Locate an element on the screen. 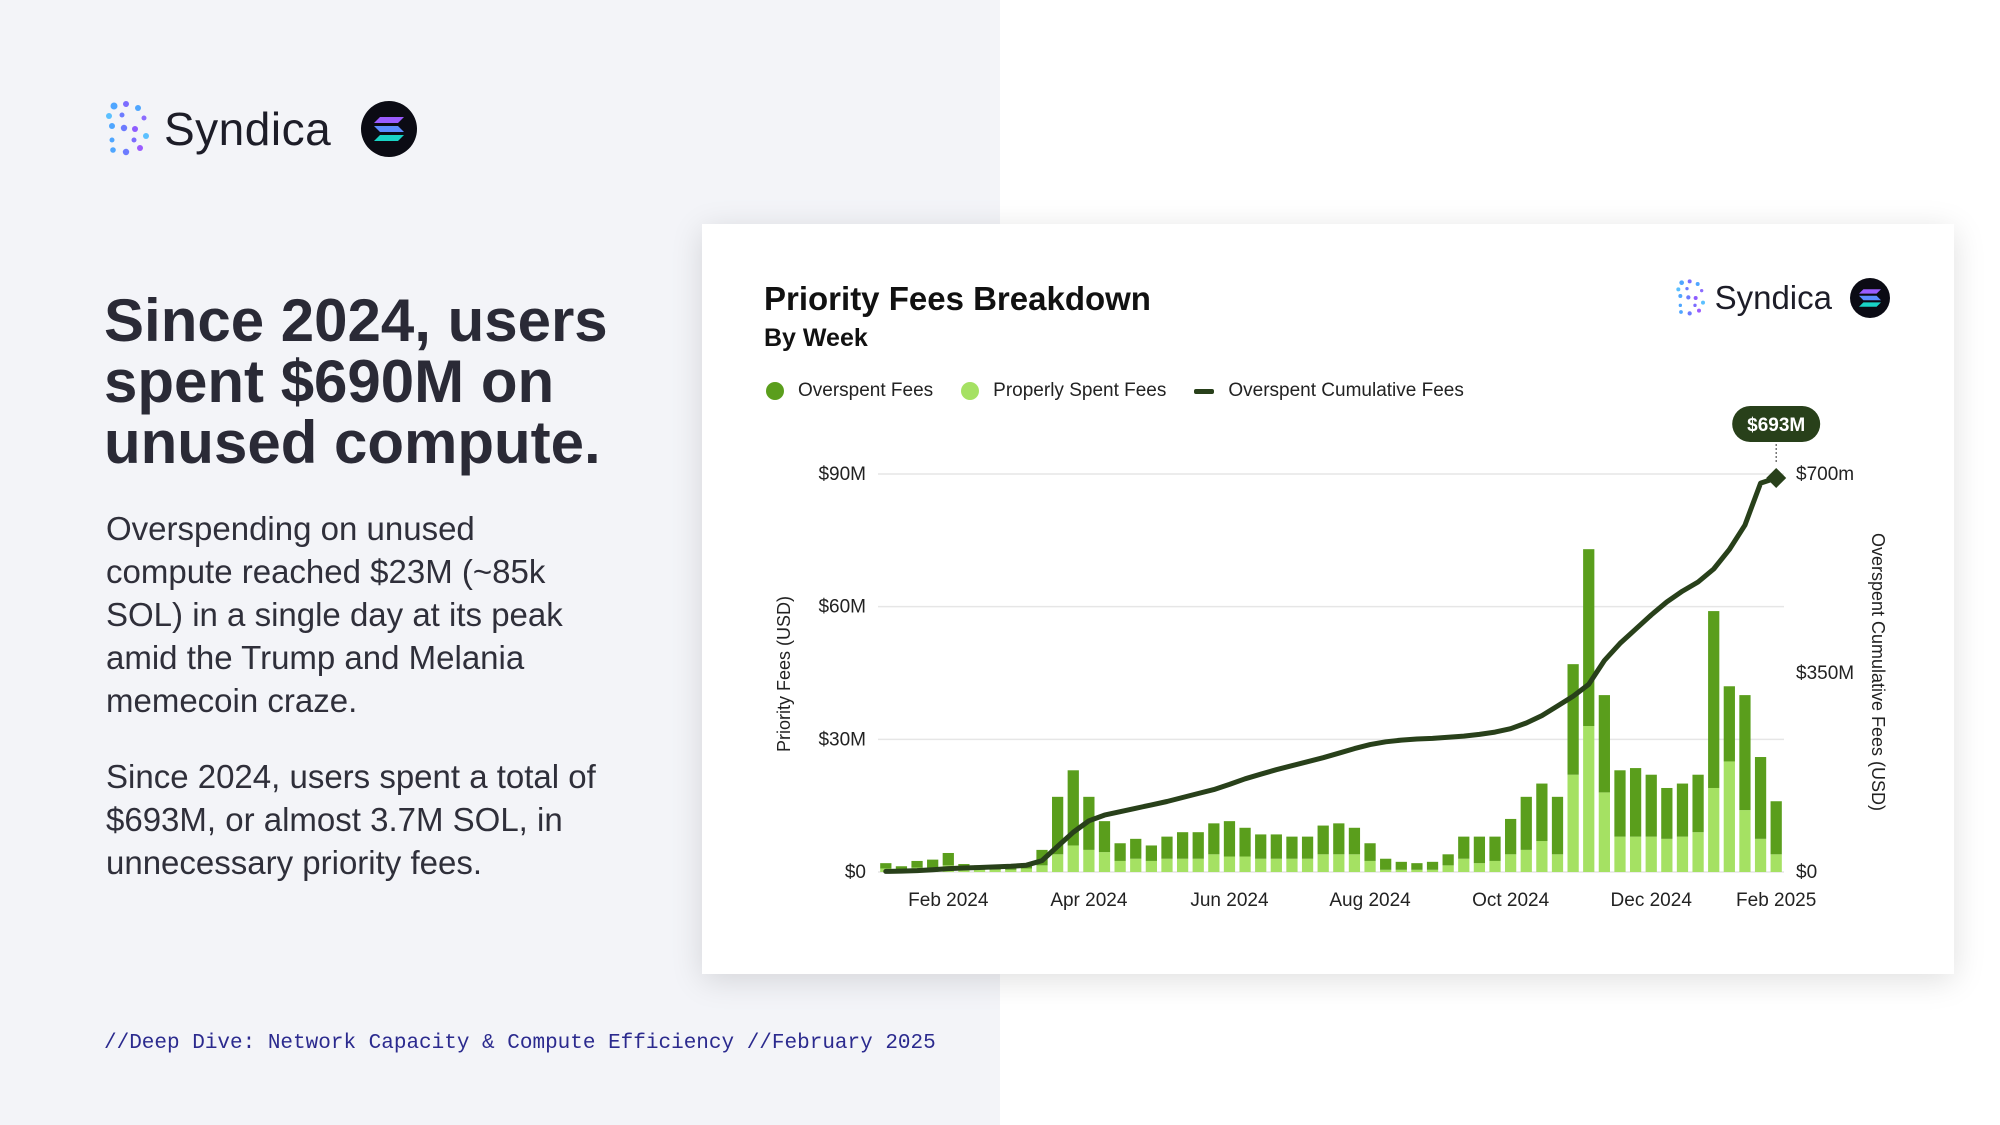 The height and width of the screenshot is (1125, 2000). legend-item-overspent: Overspent Fees is located at coordinates (849, 391).